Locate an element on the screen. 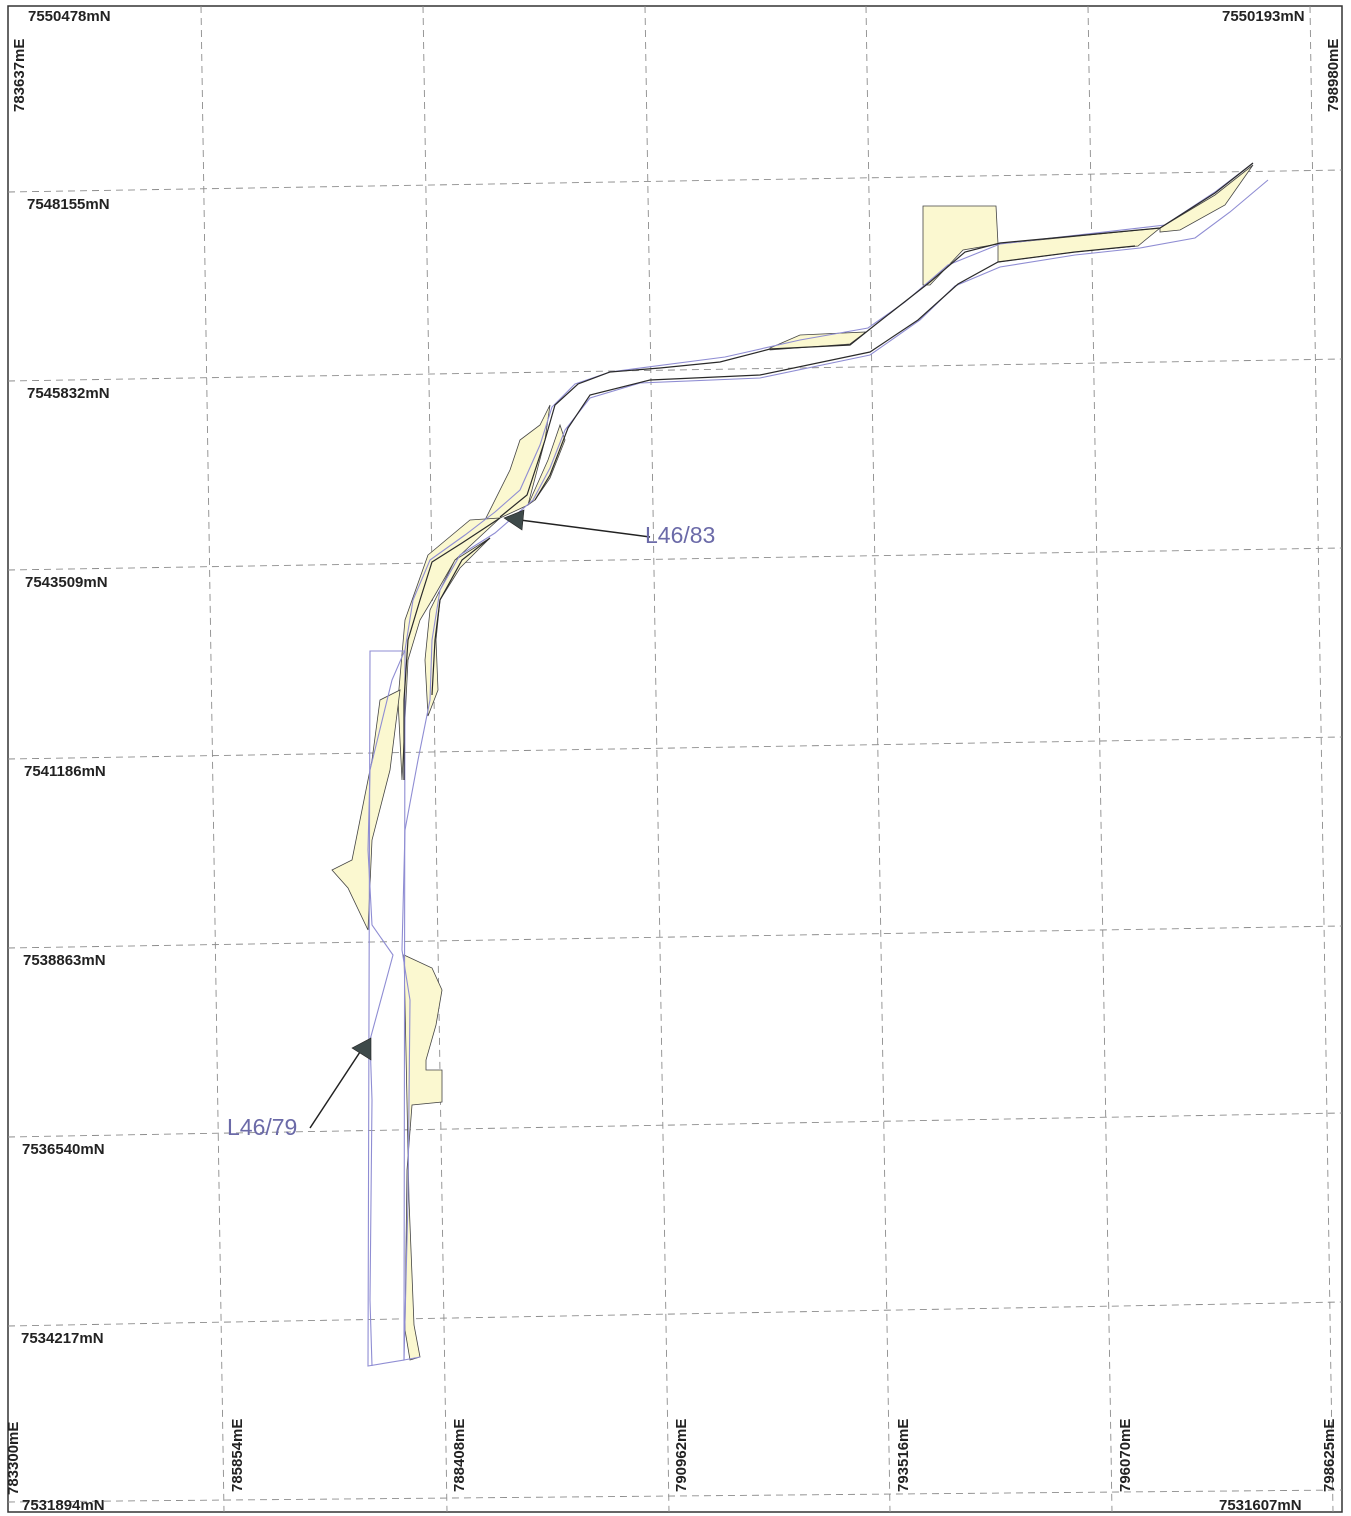  road-line-north is located at coordinates (876, 340).